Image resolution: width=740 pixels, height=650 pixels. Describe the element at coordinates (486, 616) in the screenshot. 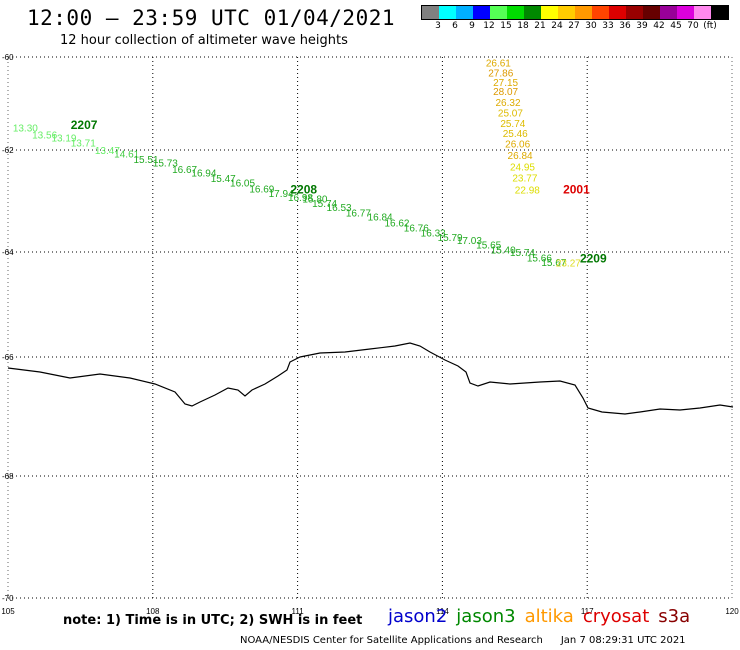

I see `satellite-jason3: jason3` at that location.